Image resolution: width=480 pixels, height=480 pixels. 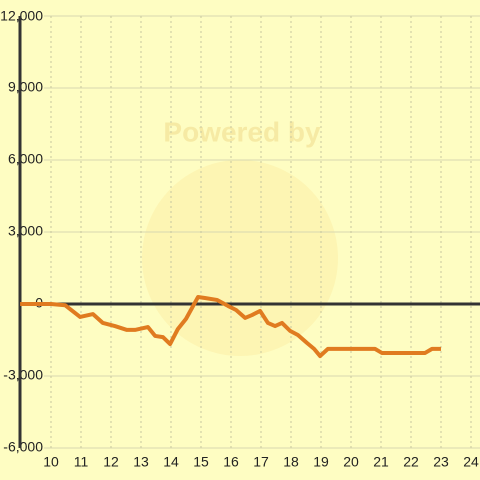 I want to click on x-tick-label: 24, so click(x=471, y=462).